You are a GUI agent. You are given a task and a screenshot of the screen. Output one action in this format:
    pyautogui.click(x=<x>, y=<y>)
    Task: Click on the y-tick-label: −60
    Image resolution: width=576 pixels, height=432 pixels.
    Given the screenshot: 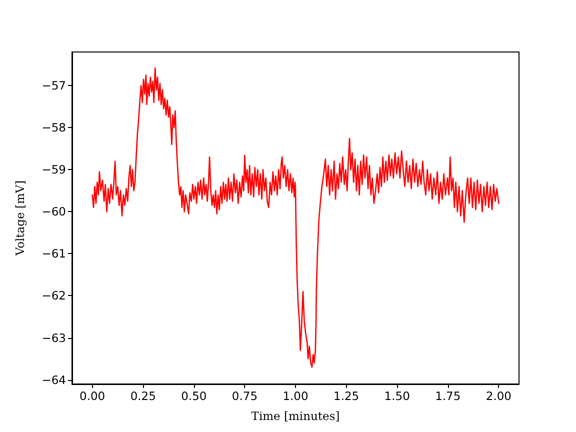 What is the action you would take?
    pyautogui.click(x=54, y=211)
    